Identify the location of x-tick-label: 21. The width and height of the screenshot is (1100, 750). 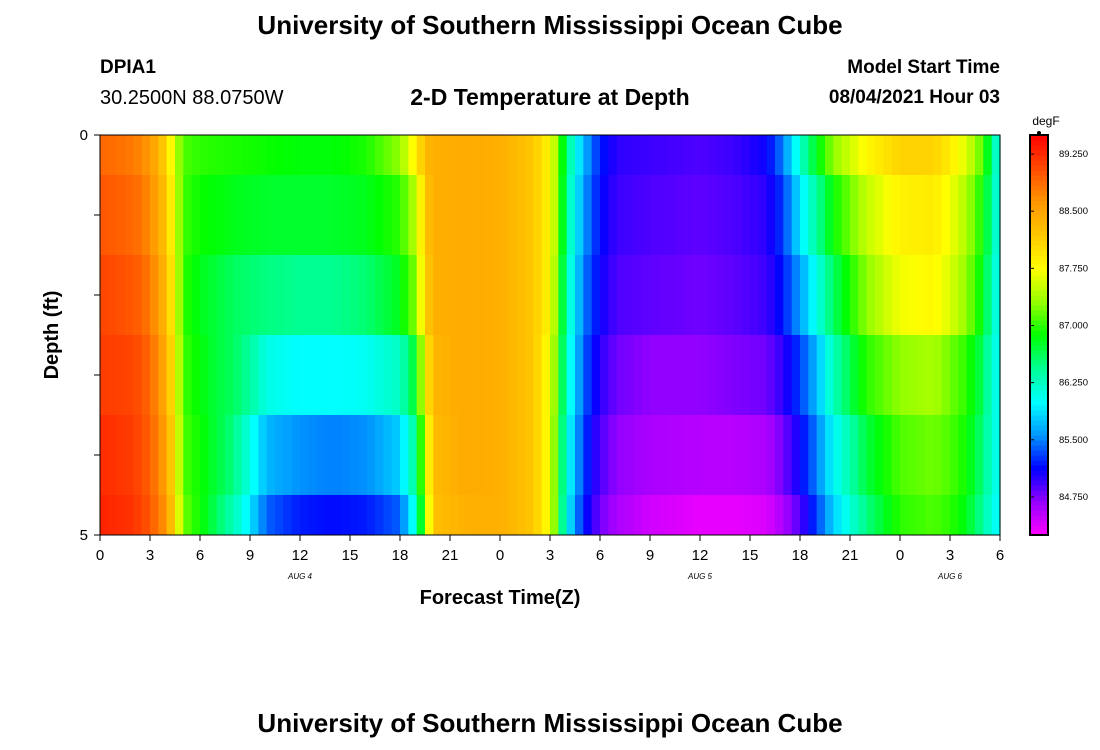
(850, 555).